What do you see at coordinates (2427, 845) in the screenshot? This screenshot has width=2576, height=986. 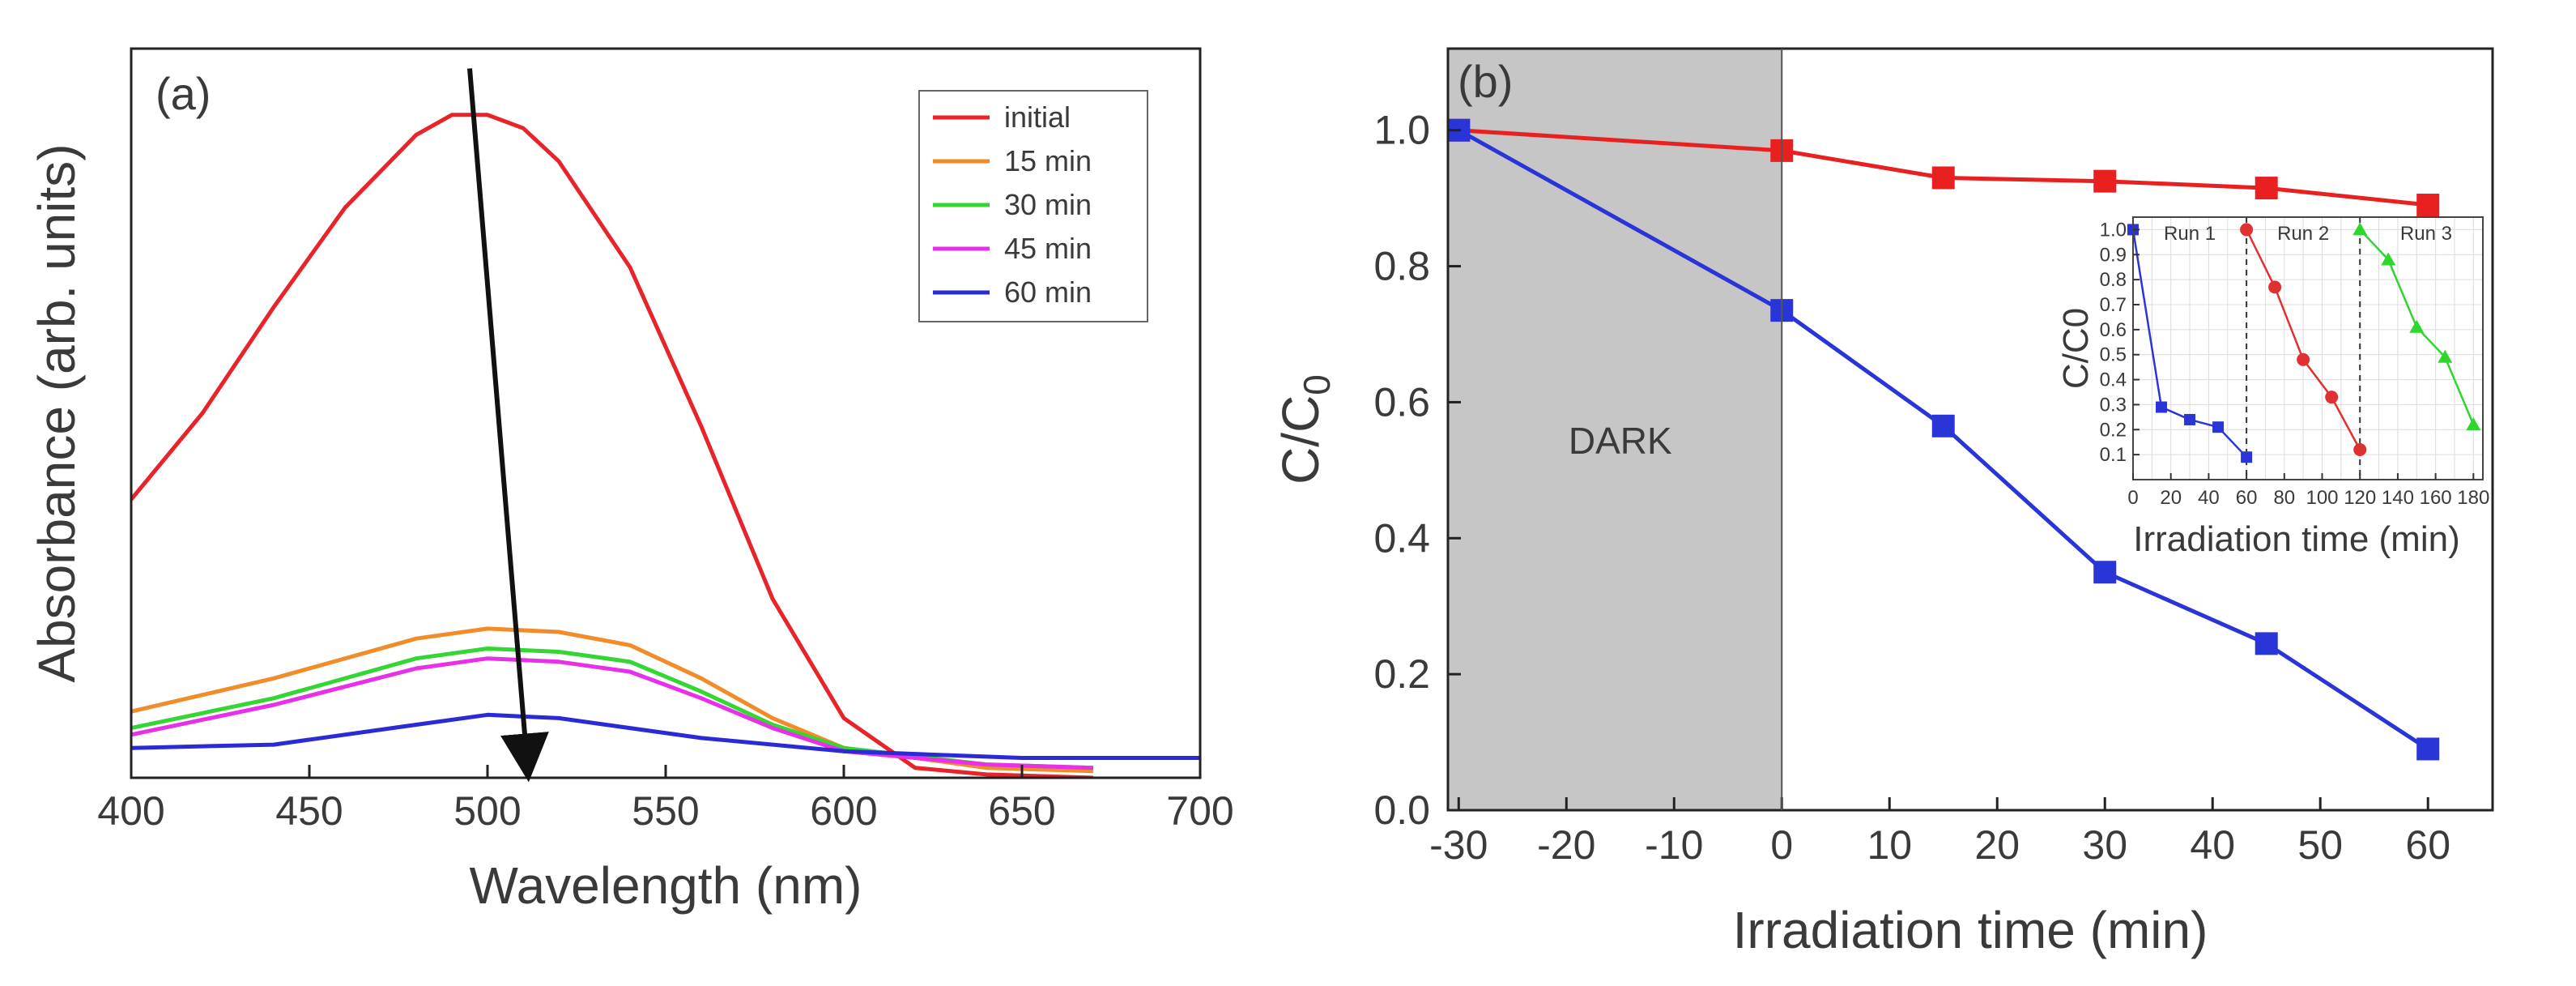 I see `x-tick-label: 60` at bounding box center [2427, 845].